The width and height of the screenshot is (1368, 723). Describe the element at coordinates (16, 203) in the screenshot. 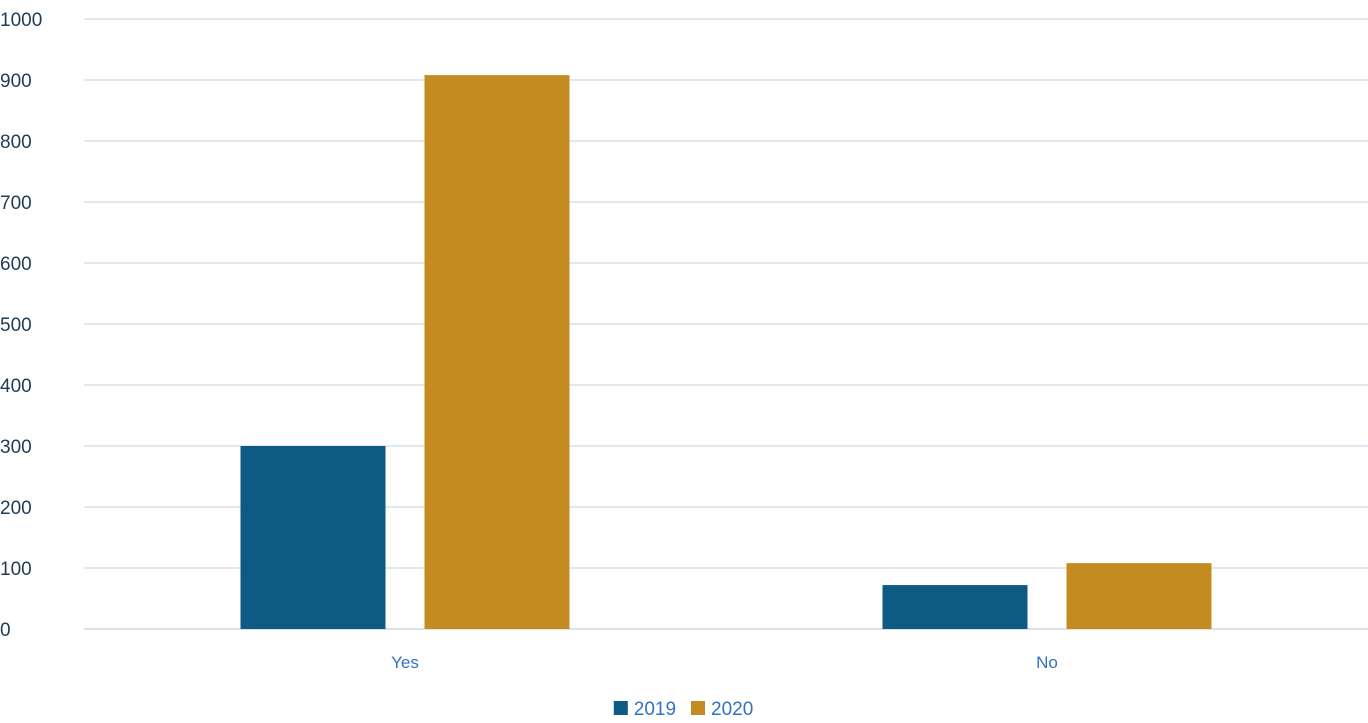

I see `y-tick-label: 700` at that location.